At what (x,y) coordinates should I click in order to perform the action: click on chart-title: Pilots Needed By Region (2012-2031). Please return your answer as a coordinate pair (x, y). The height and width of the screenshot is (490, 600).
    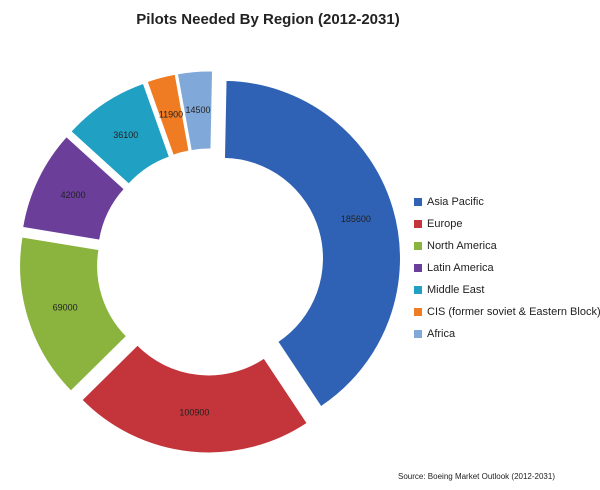
    Looking at the image, I should click on (267, 19).